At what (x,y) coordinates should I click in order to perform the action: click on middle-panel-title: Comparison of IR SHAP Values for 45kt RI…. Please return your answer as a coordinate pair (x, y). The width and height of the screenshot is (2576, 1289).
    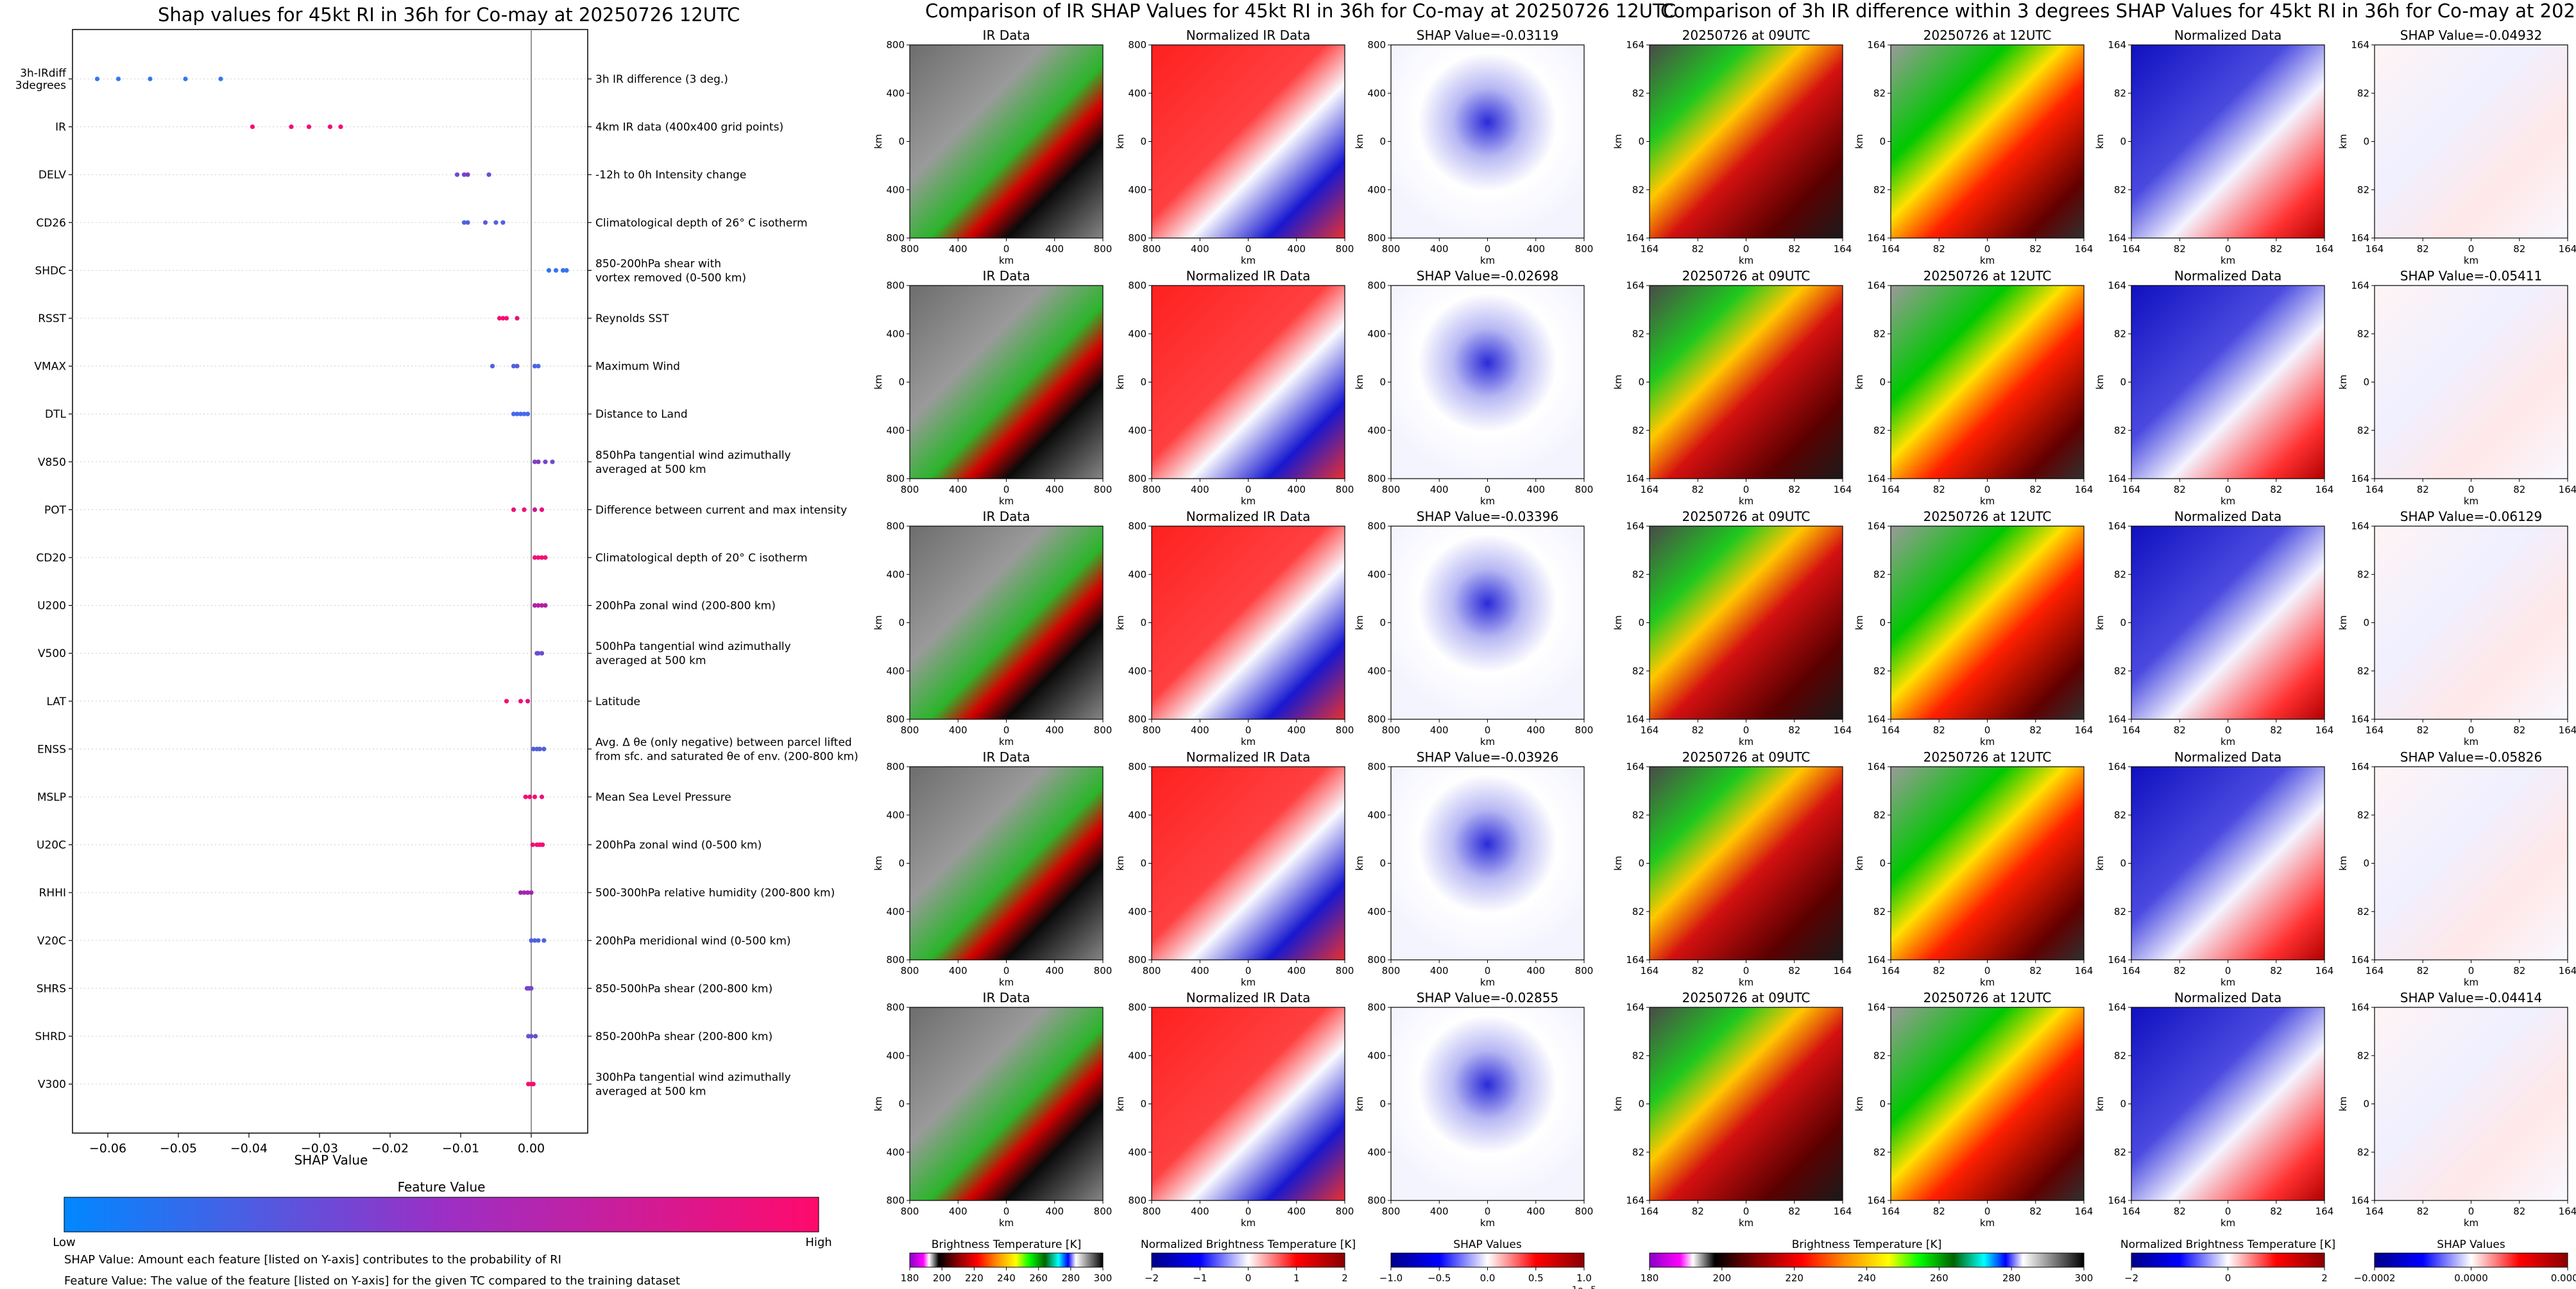
    Looking at the image, I should click on (1300, 11).